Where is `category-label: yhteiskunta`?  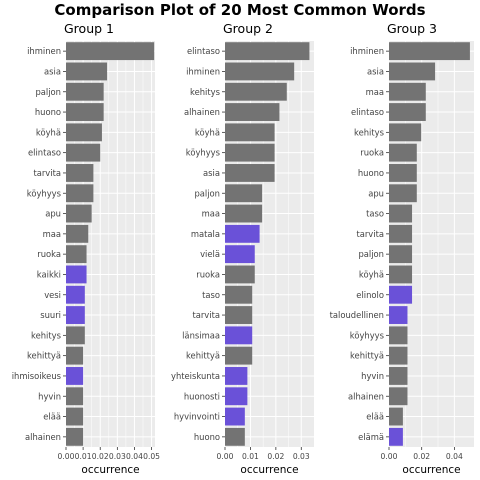 category-label: yhteiskunta is located at coordinates (195, 376).